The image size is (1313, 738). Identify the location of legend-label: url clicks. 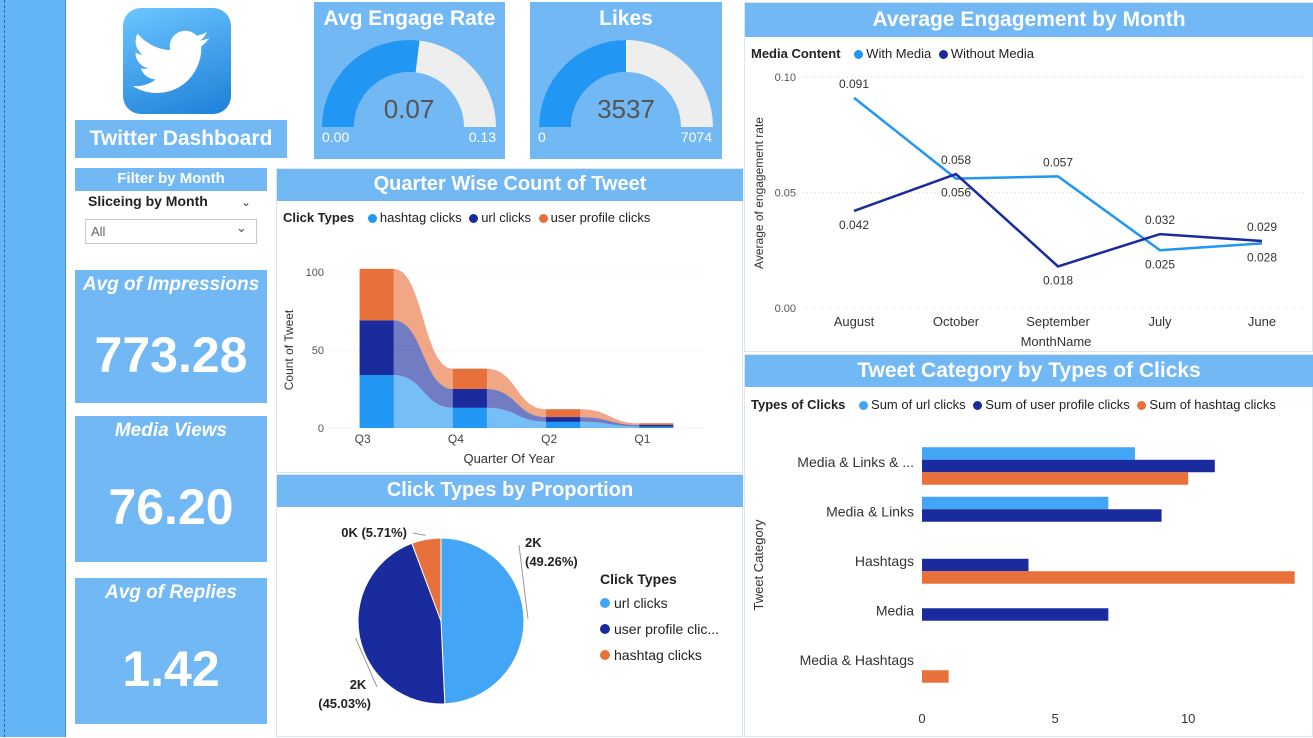
(641, 603).